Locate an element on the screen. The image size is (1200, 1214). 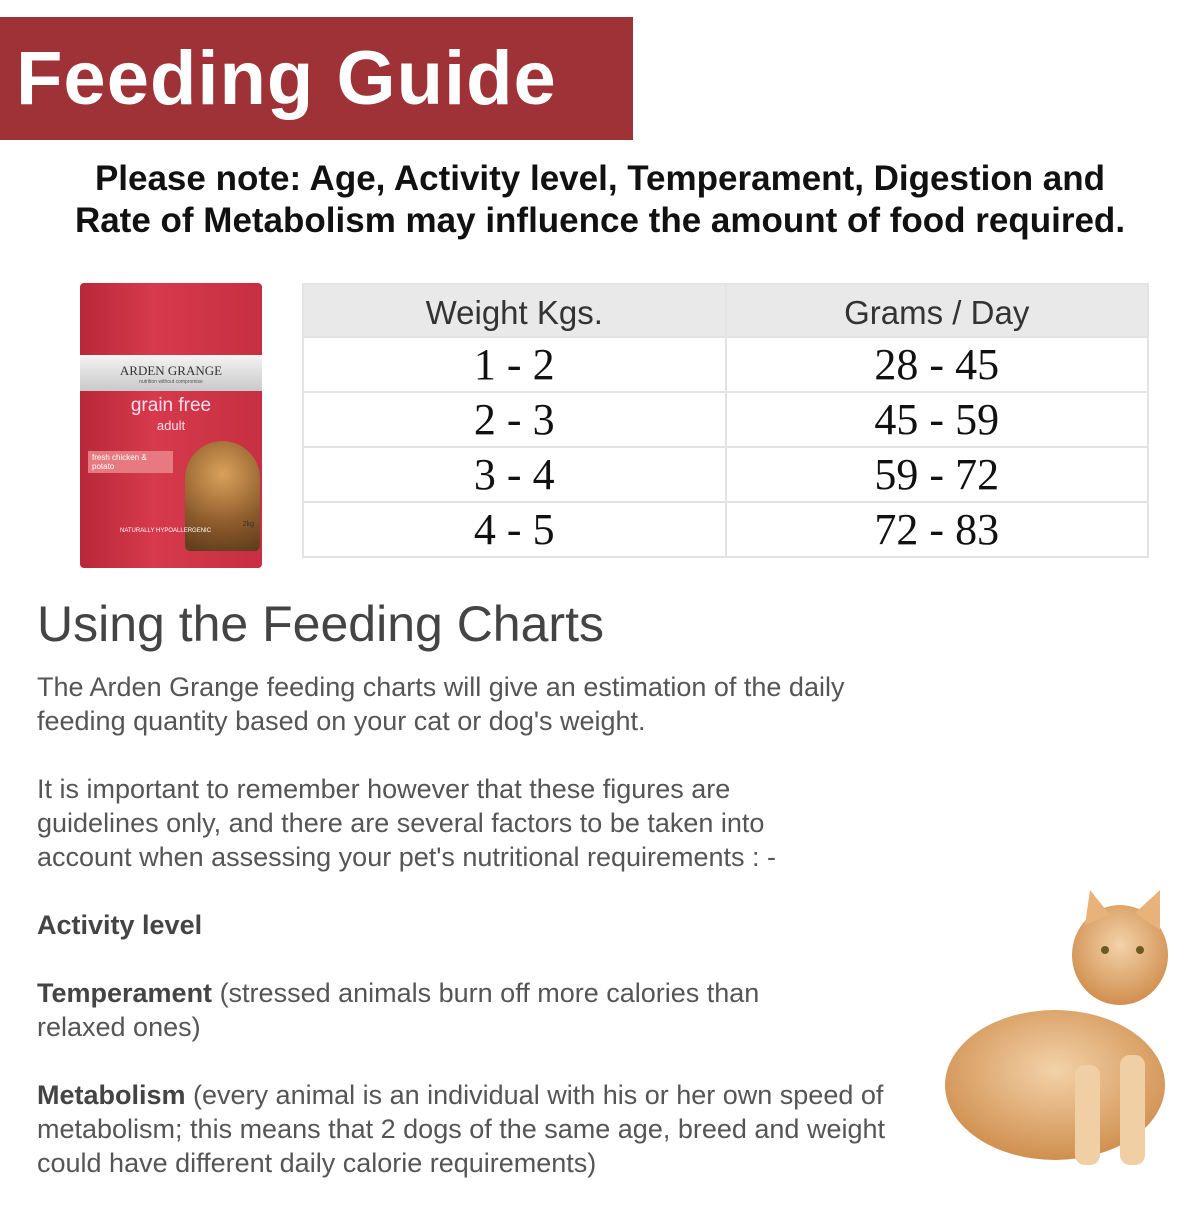
bag-brand: ARDEN GRANGE is located at coordinates (171, 370).